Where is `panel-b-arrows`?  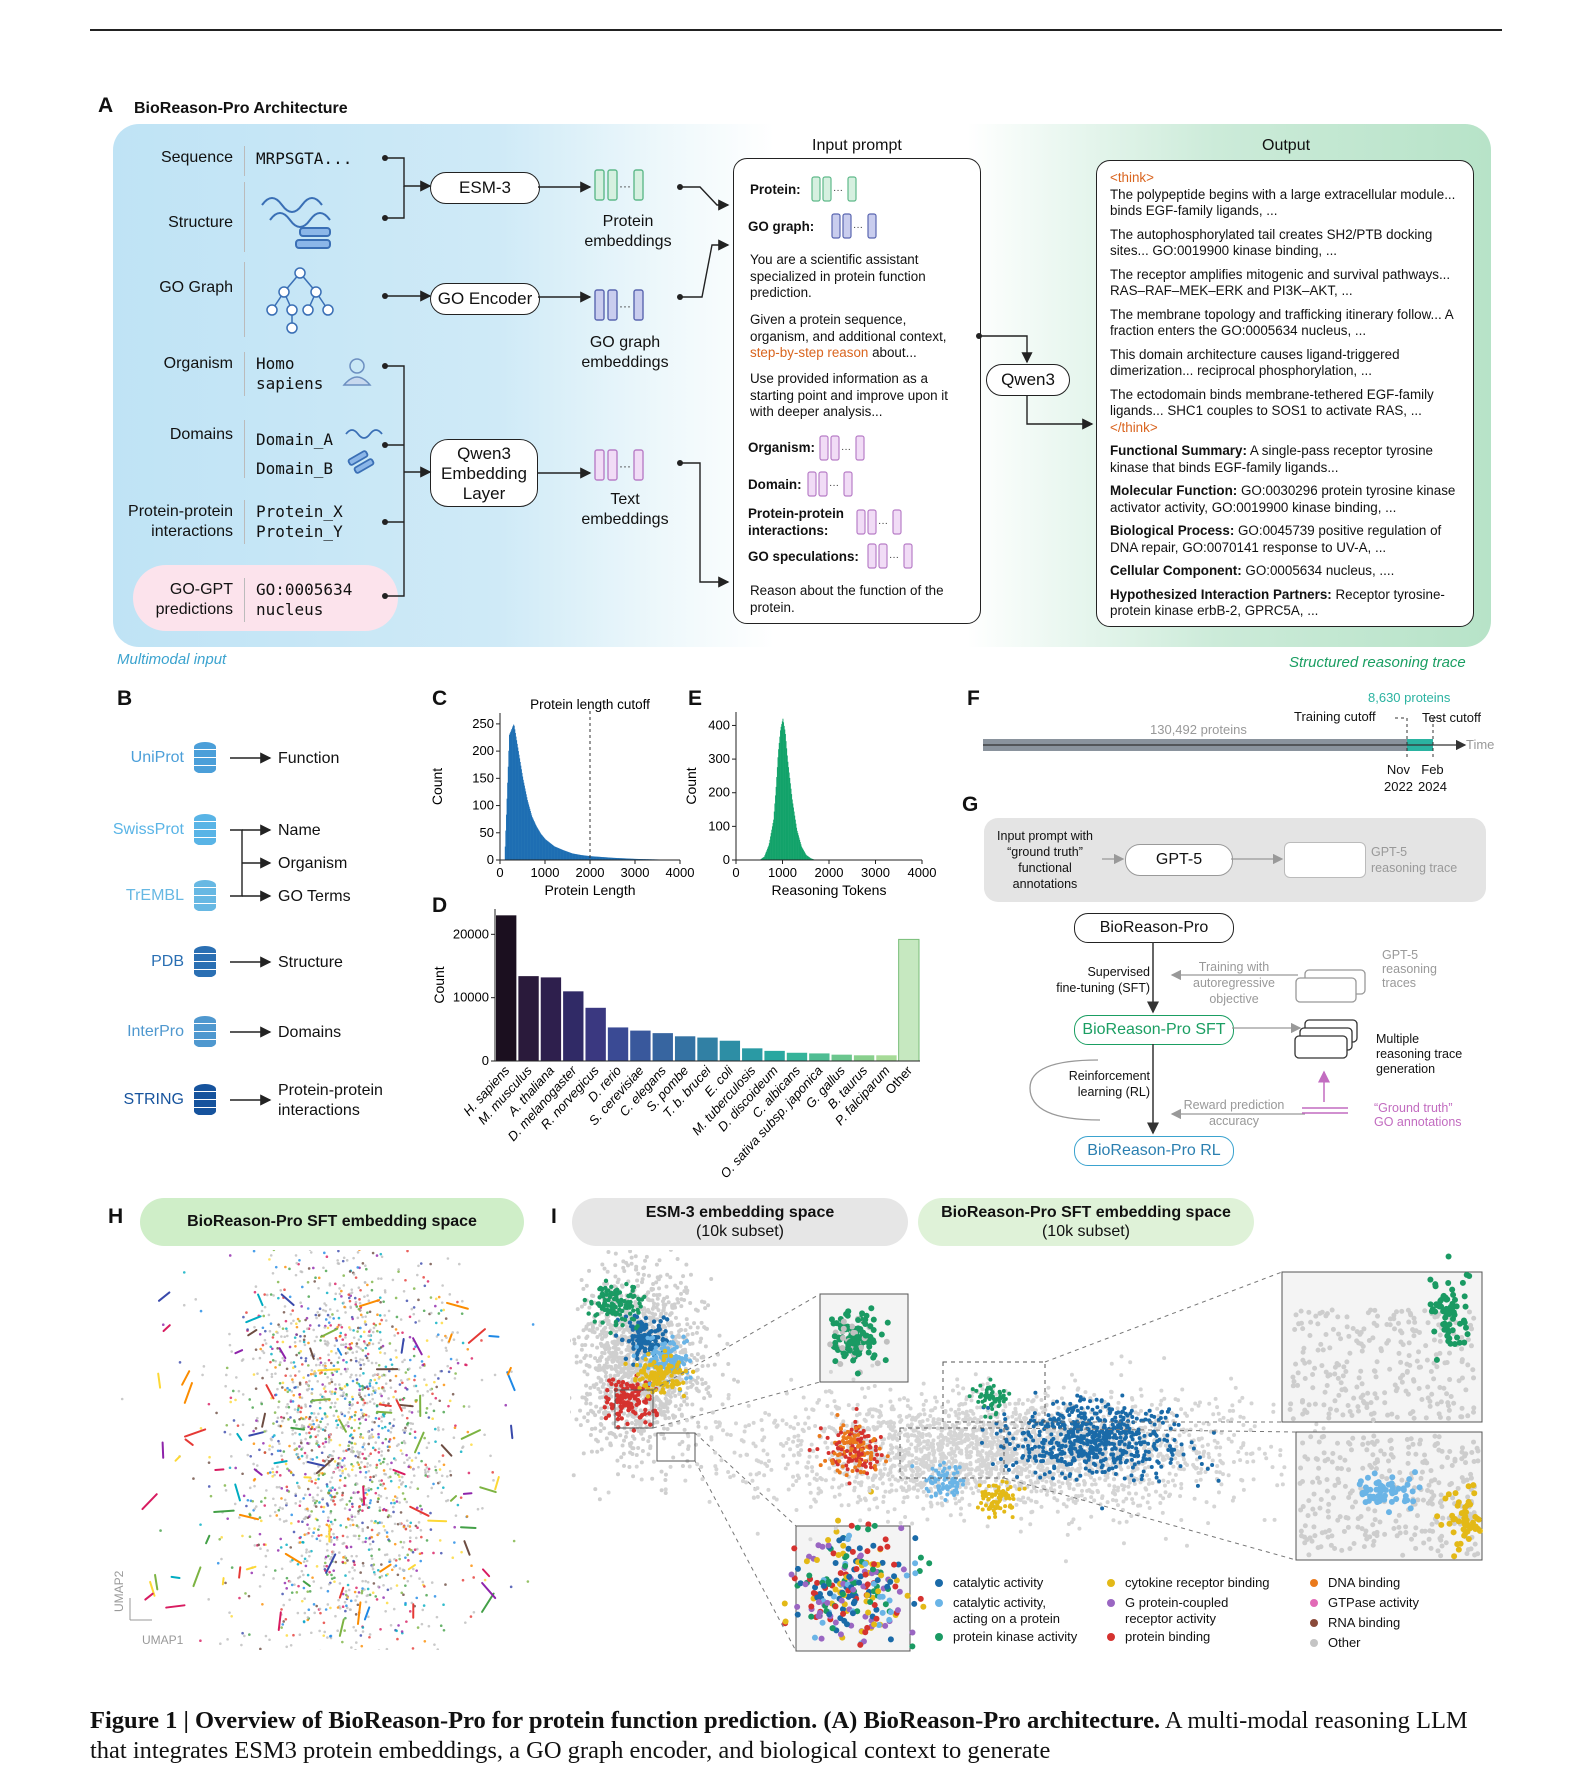
panel-b-arrows is located at coordinates (260, 930).